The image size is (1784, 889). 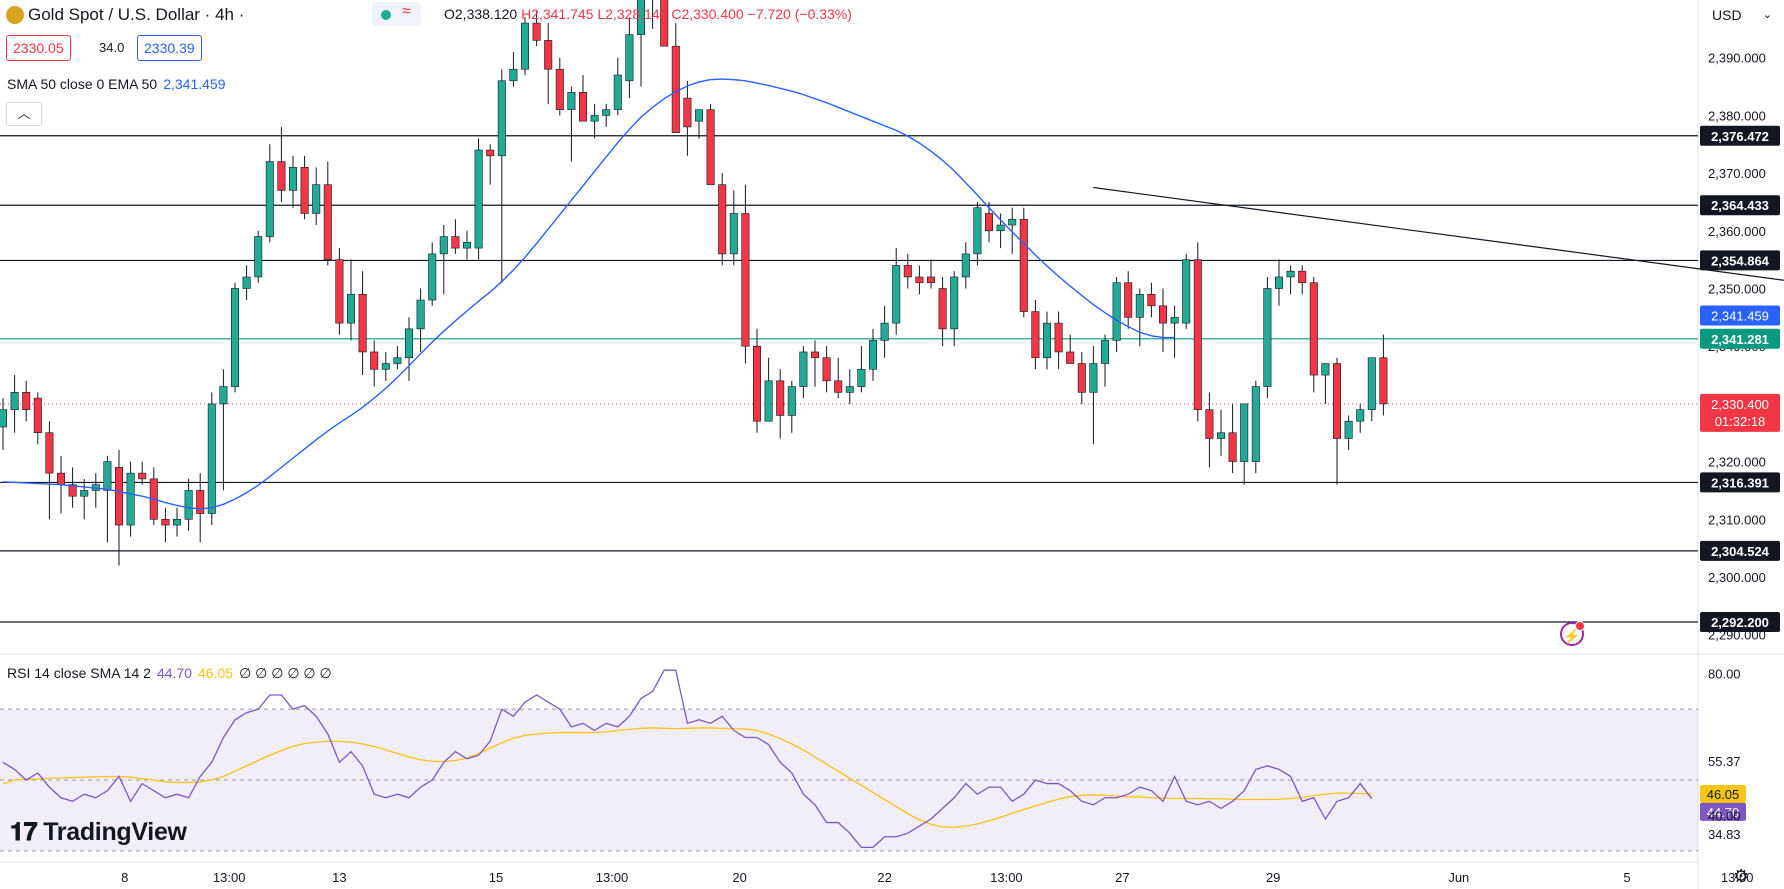 I want to click on price-tick-label: 2,300.000, so click(x=1737, y=577).